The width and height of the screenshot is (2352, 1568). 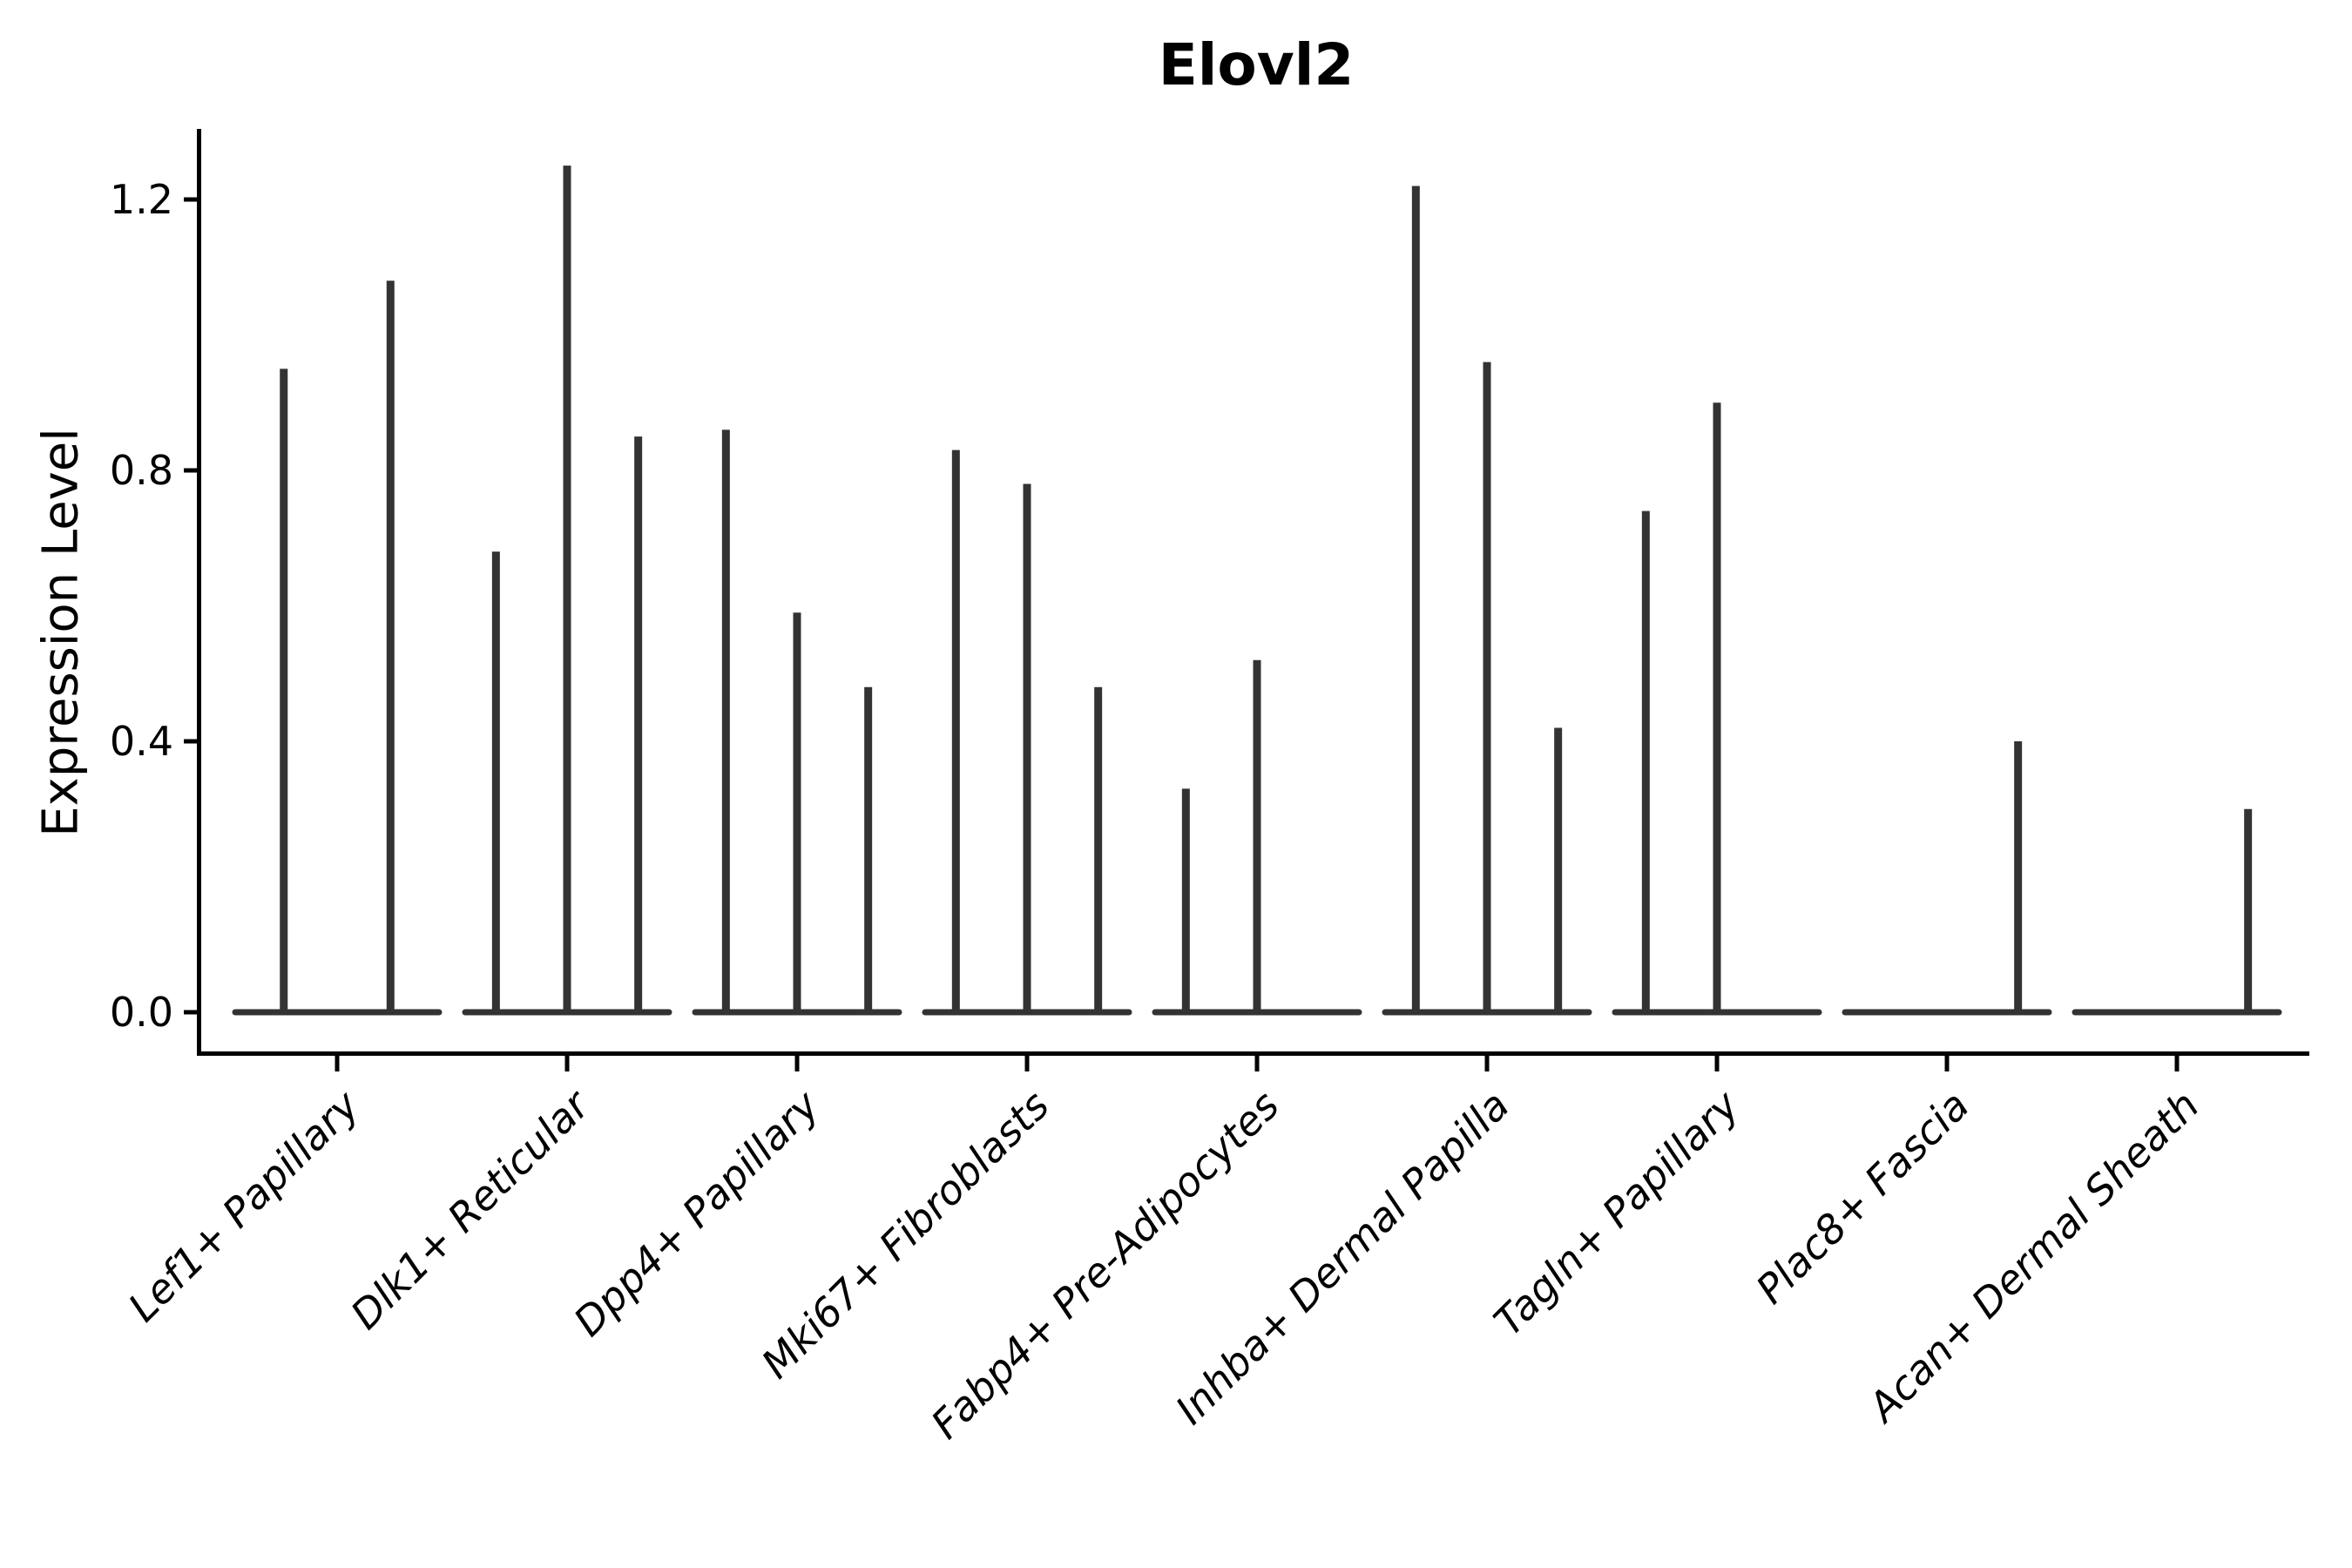 What do you see at coordinates (1256, 64) in the screenshot?
I see `plot-title: Elovl2` at bounding box center [1256, 64].